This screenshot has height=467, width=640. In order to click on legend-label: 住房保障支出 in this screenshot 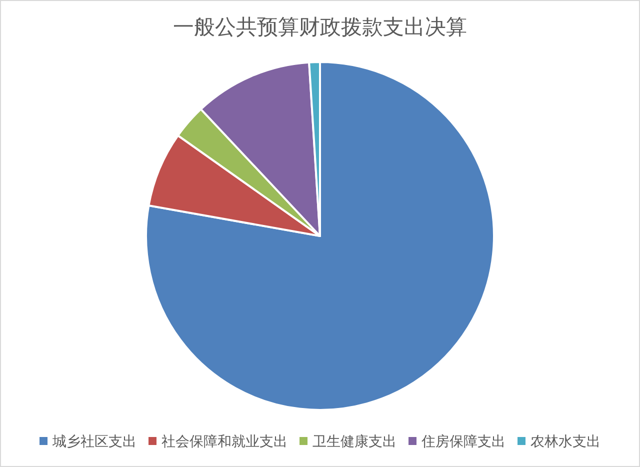, I will do `click(463, 441)`.